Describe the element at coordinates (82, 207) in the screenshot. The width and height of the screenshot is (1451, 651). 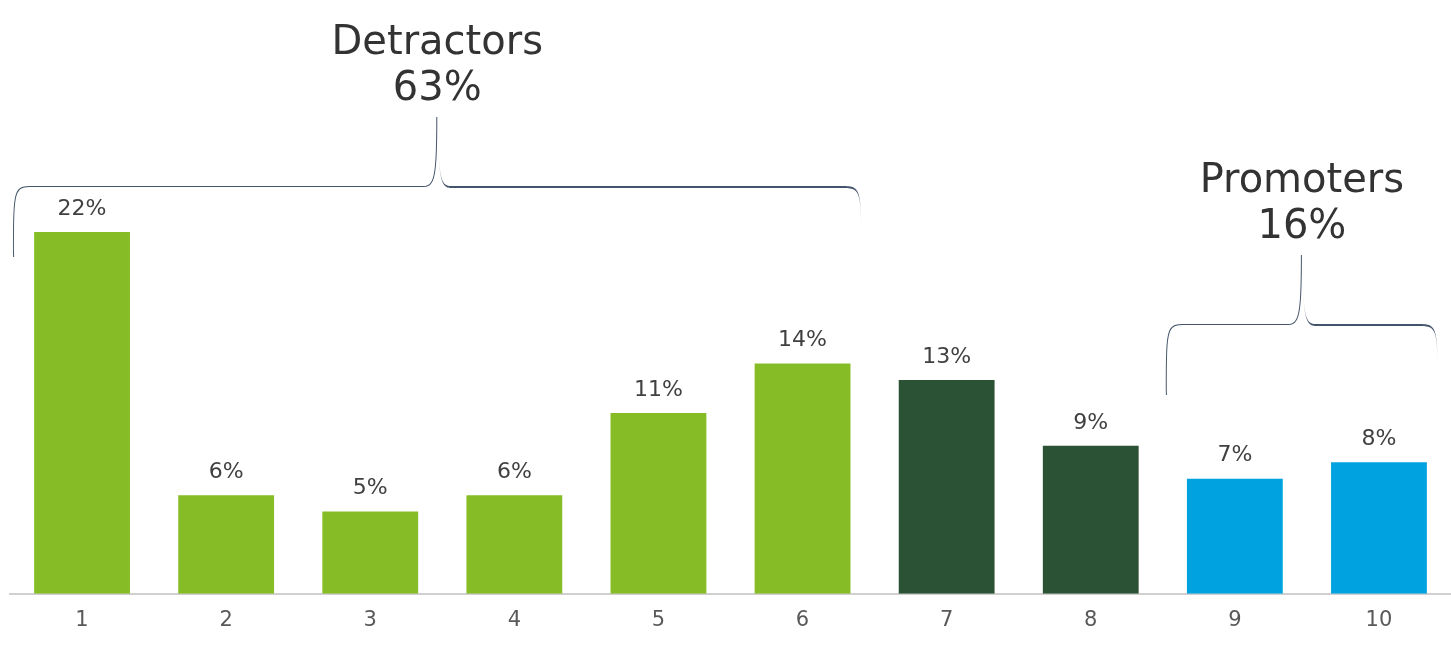
I see `data-label: 22%` at that location.